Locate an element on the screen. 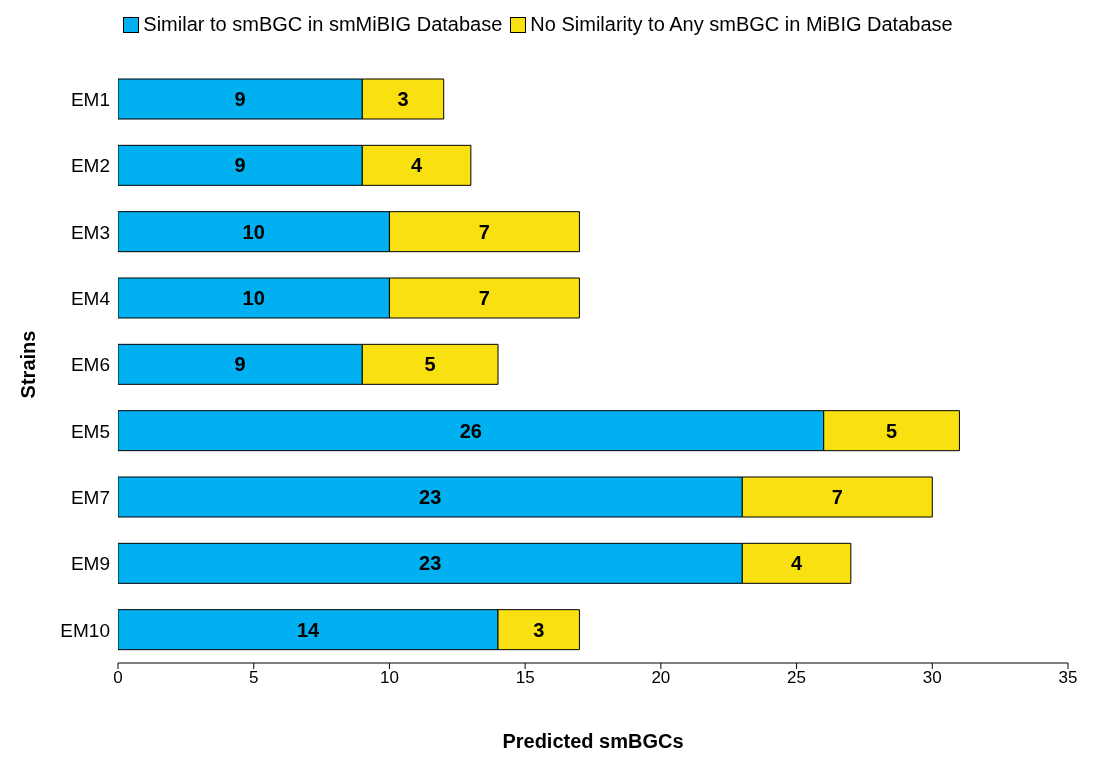 The height and width of the screenshot is (763, 1105). y-axis-title: Strains is located at coordinates (28, 364).